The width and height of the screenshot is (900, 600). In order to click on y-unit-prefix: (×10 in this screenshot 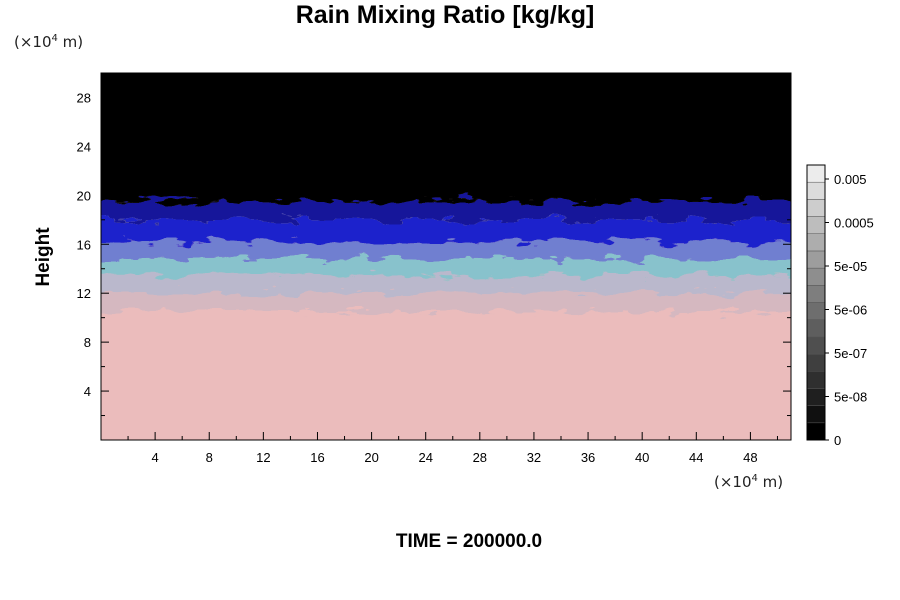, I will do `click(33, 42)`.